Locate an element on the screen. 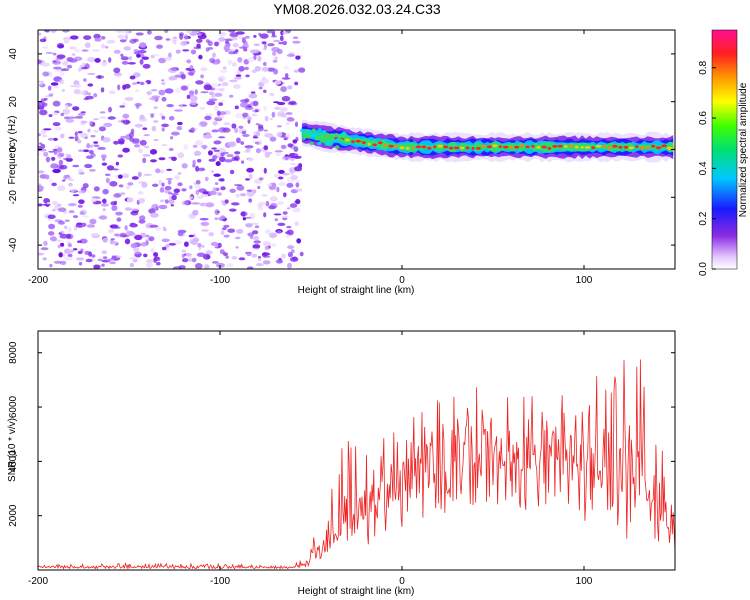 The height and width of the screenshot is (600, 750). colorbar-ticks: 0.0 0.2 0.4 0.6 0.8 is located at coordinates (707, 168).